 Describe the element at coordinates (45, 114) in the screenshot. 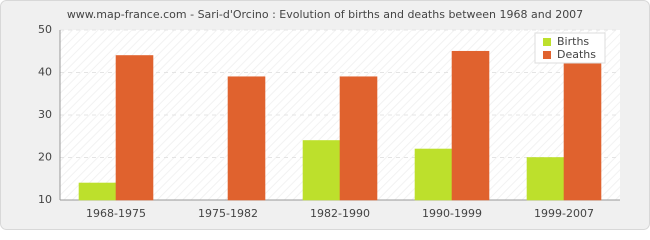

I see `y-tick-label: 30` at that location.